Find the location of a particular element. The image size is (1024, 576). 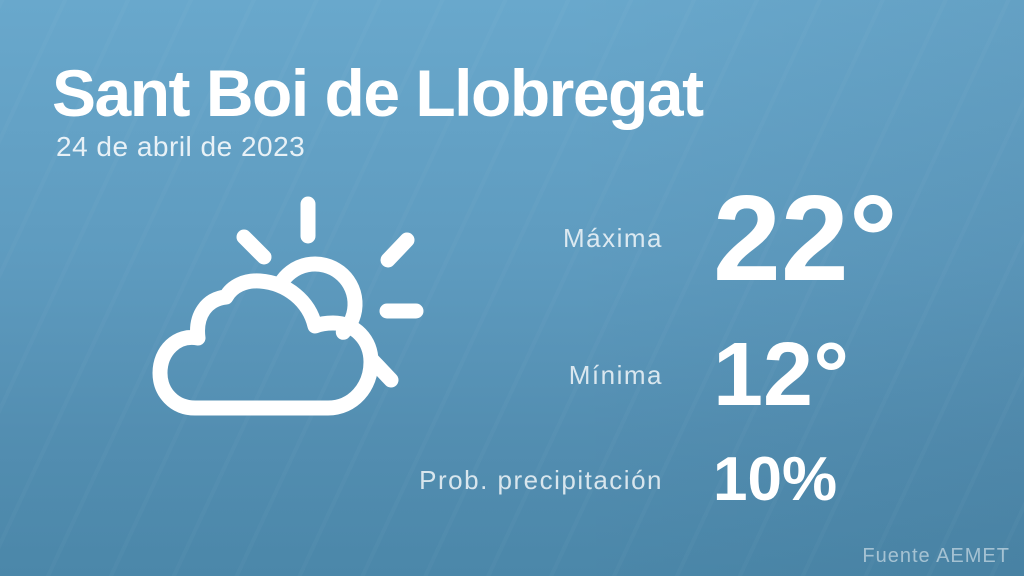

cloud-outline is located at coordinates (265, 344).